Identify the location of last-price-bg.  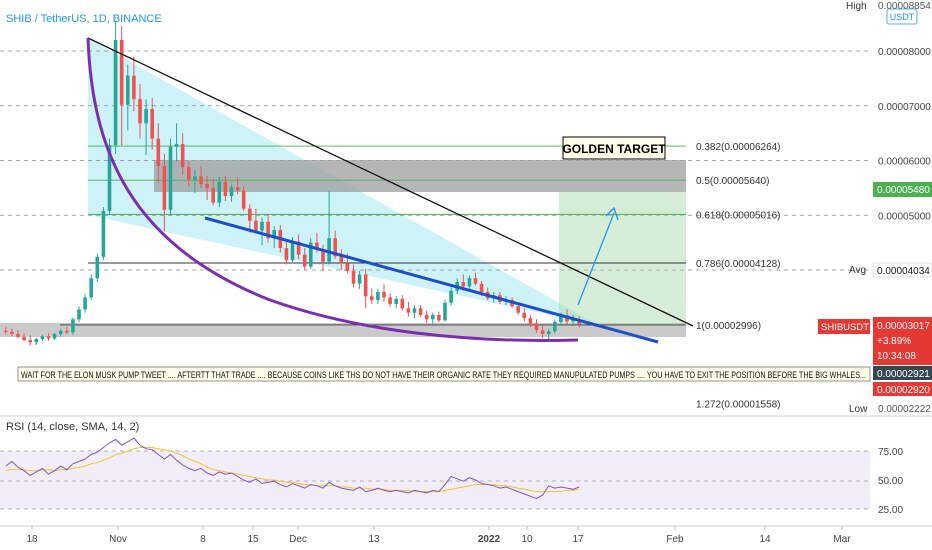
(902, 341).